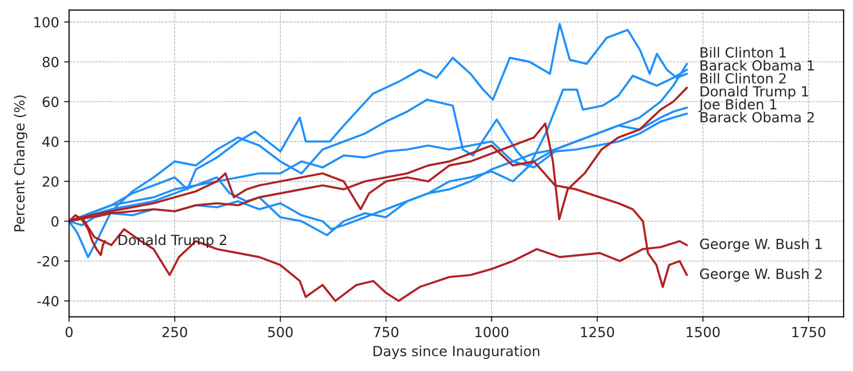 The height and width of the screenshot is (371, 853). I want to click on x-tick-label: 1750, so click(809, 332).